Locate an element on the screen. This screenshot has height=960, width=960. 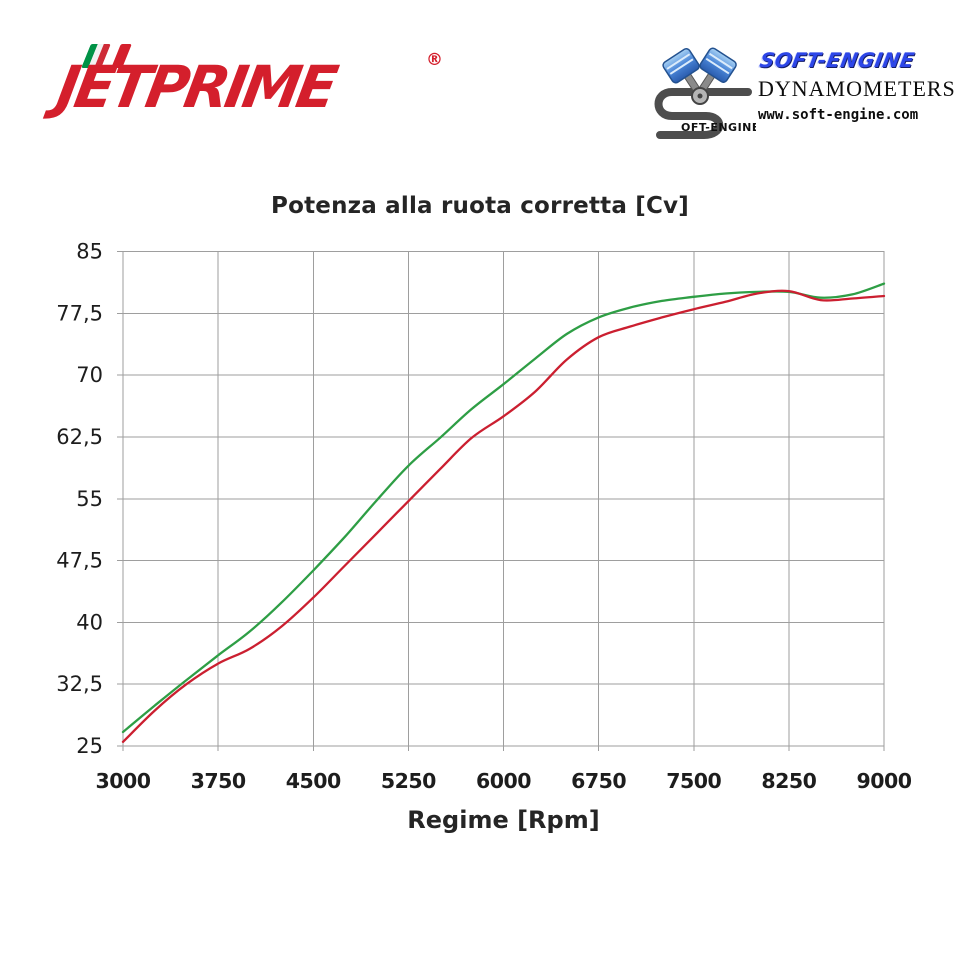
x-axis-tick-label: 7500 is located at coordinates (693, 781).